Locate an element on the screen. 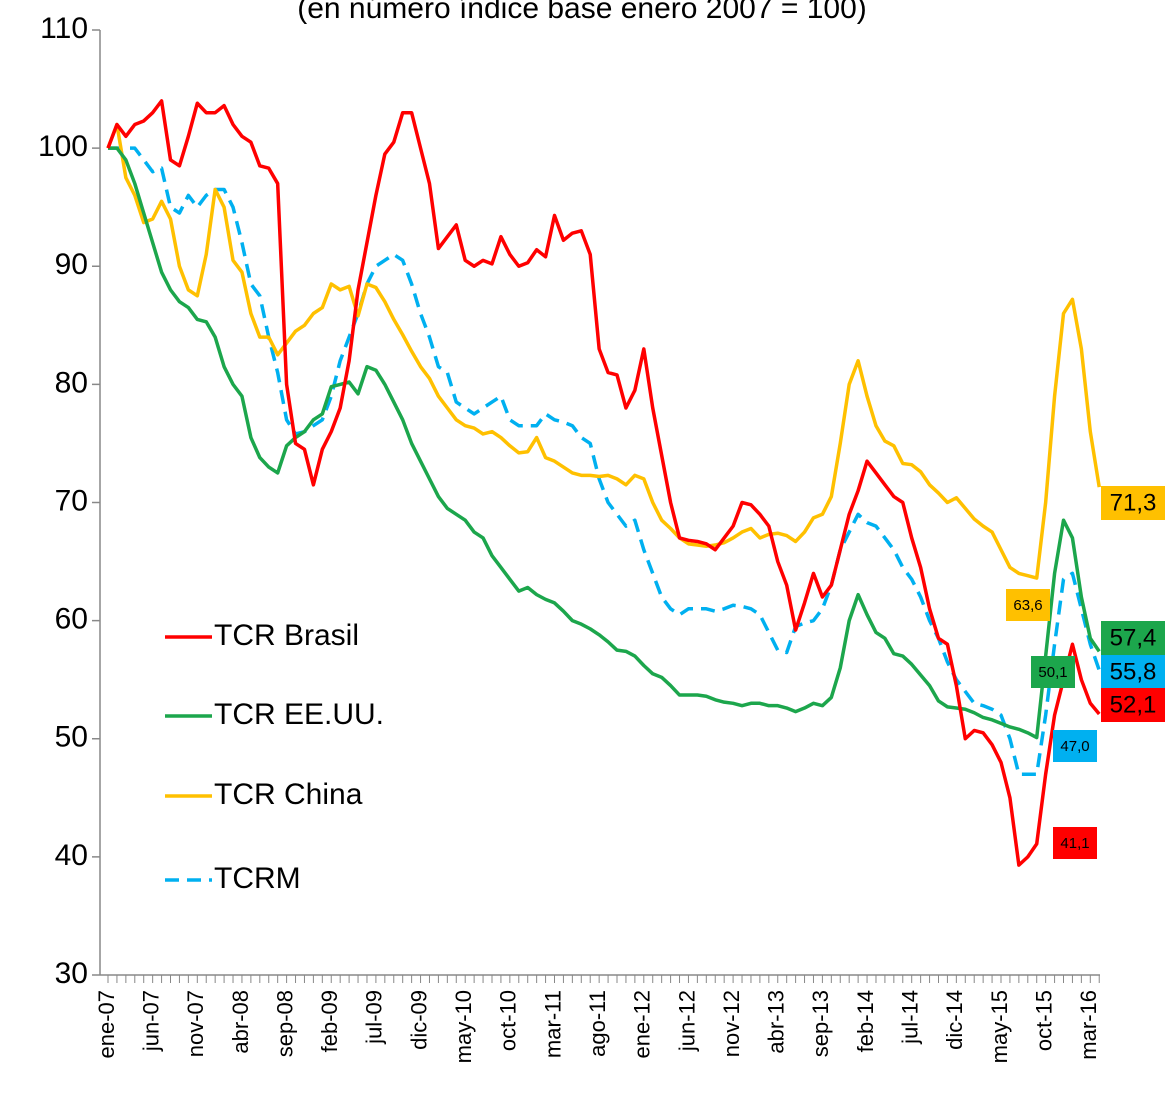 This screenshot has width=1167, height=1104. end-label: 71,3 is located at coordinates (1133, 502).